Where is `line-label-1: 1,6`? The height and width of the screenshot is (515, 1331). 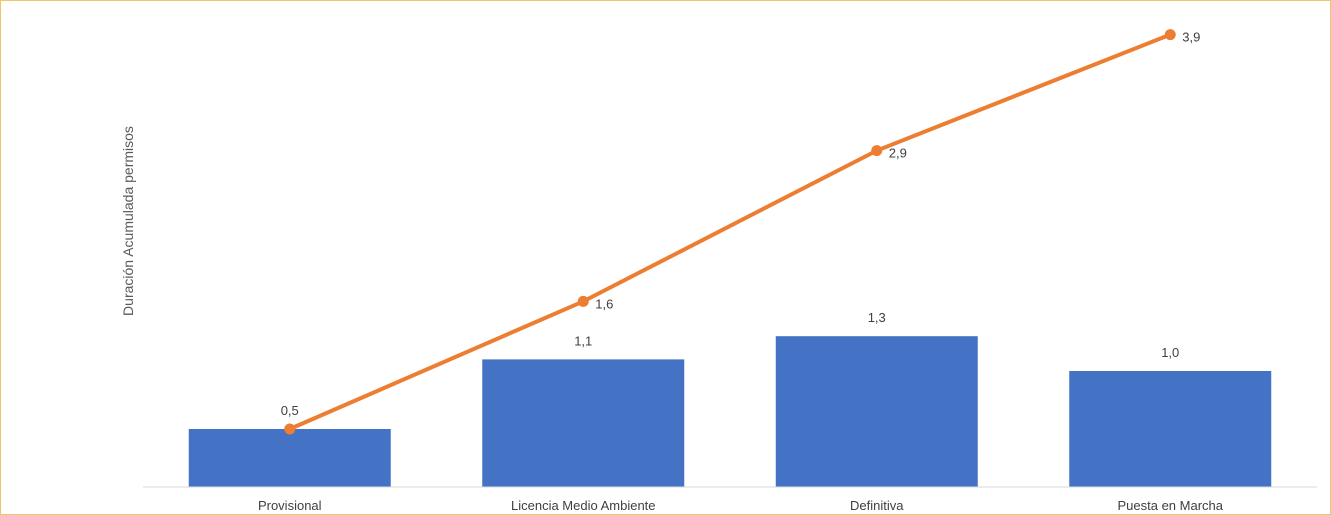
line-label-1: 1,6 is located at coordinates (604, 303).